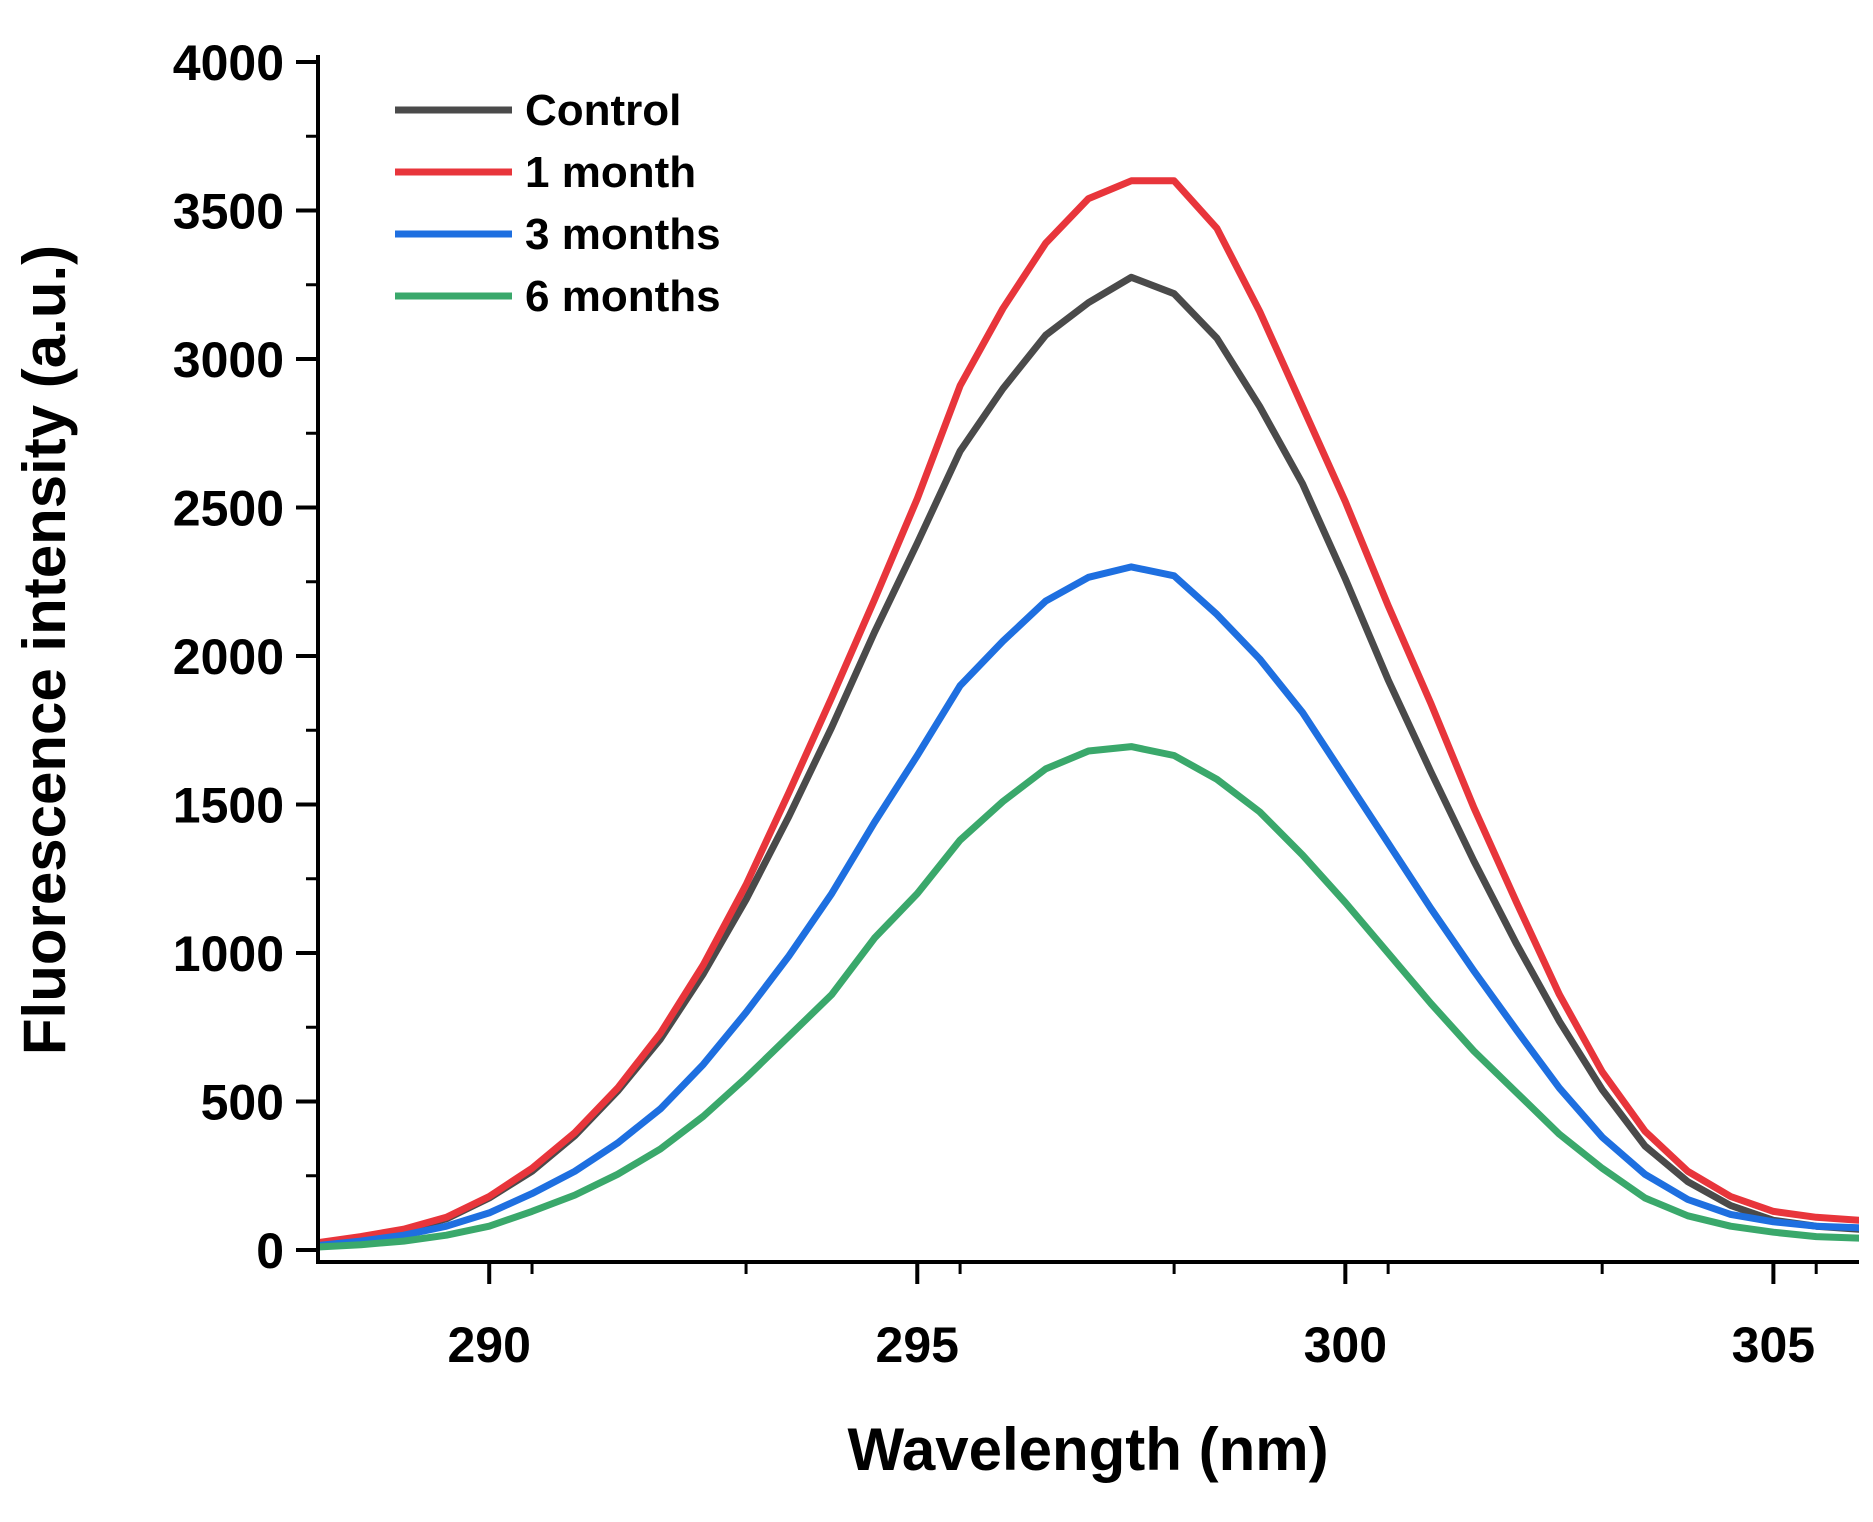 The image size is (1873, 1522). I want to click on legend-label-3-months: 3 months, so click(623, 234).